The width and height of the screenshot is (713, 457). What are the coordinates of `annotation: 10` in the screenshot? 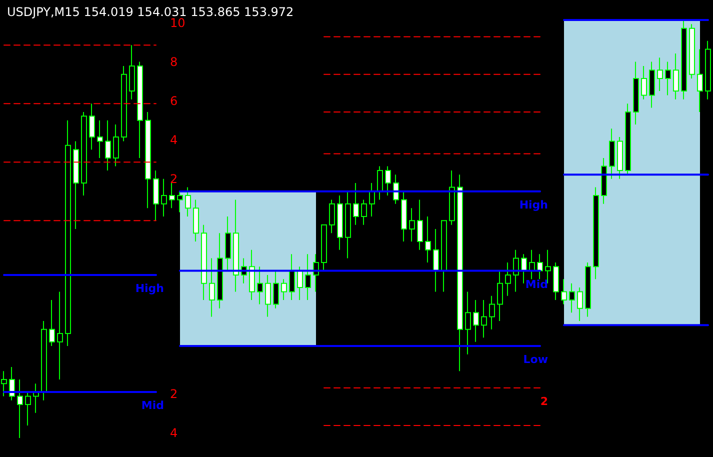 It's located at (178, 23).